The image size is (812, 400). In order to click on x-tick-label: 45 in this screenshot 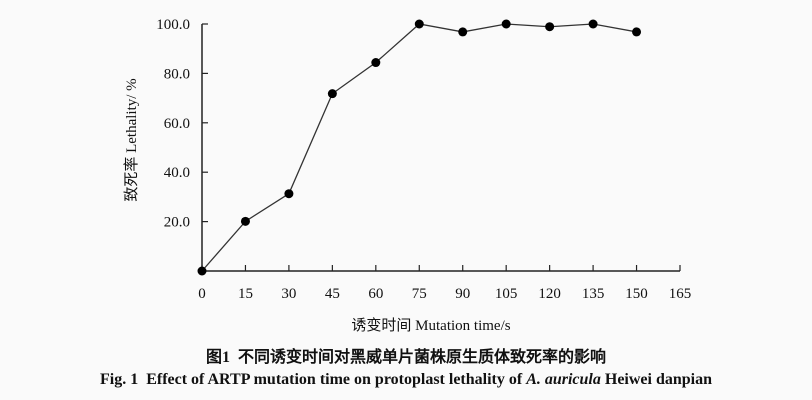, I will do `click(332, 294)`.